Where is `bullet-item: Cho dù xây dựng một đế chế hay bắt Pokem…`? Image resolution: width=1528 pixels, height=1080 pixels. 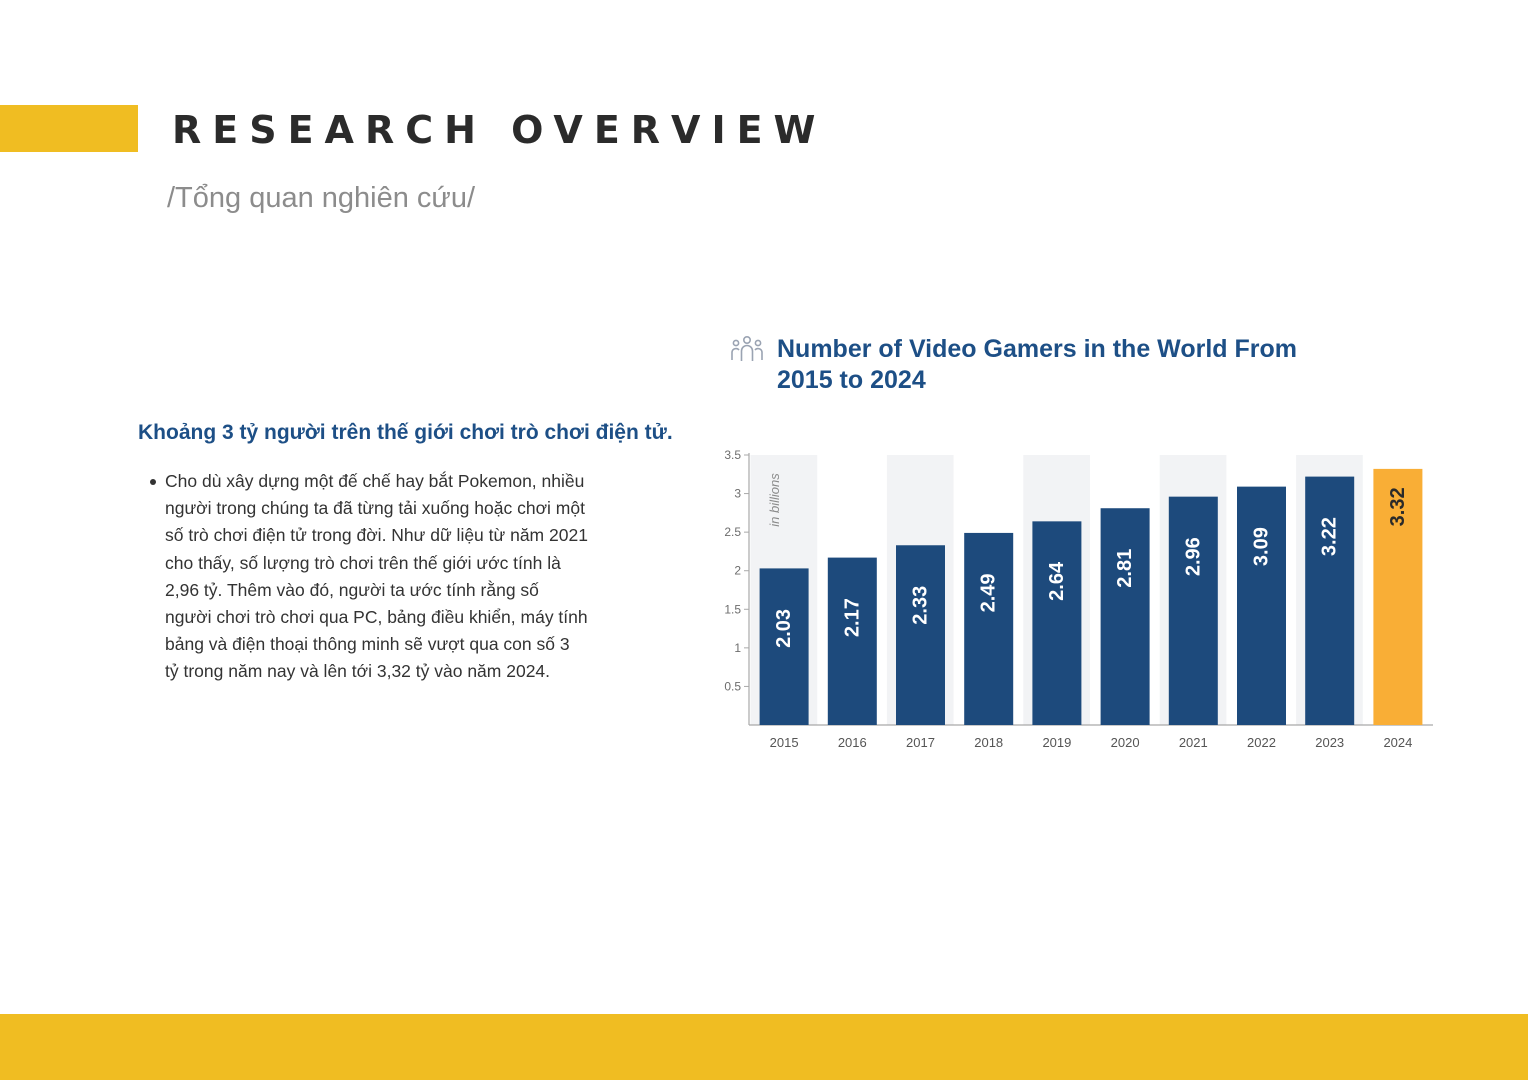 bullet-item: Cho dù xây dựng một đế chế hay bắt Pokem… is located at coordinates (368, 577).